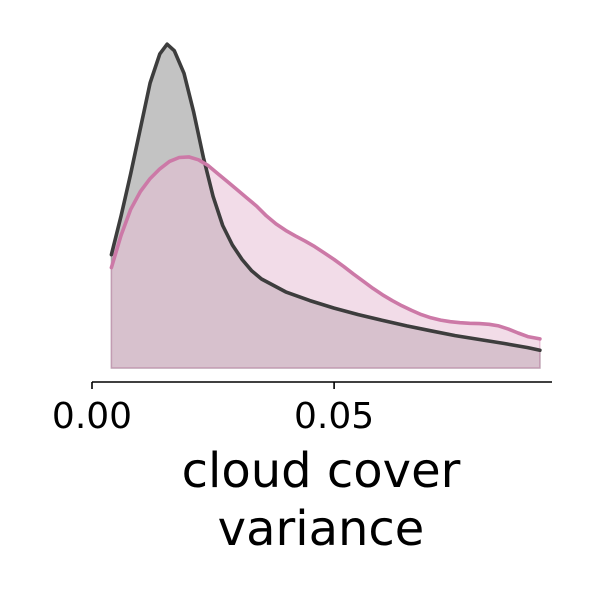 The image size is (600, 600). I want to click on x-axis-title-line-2: variance, so click(321, 529).